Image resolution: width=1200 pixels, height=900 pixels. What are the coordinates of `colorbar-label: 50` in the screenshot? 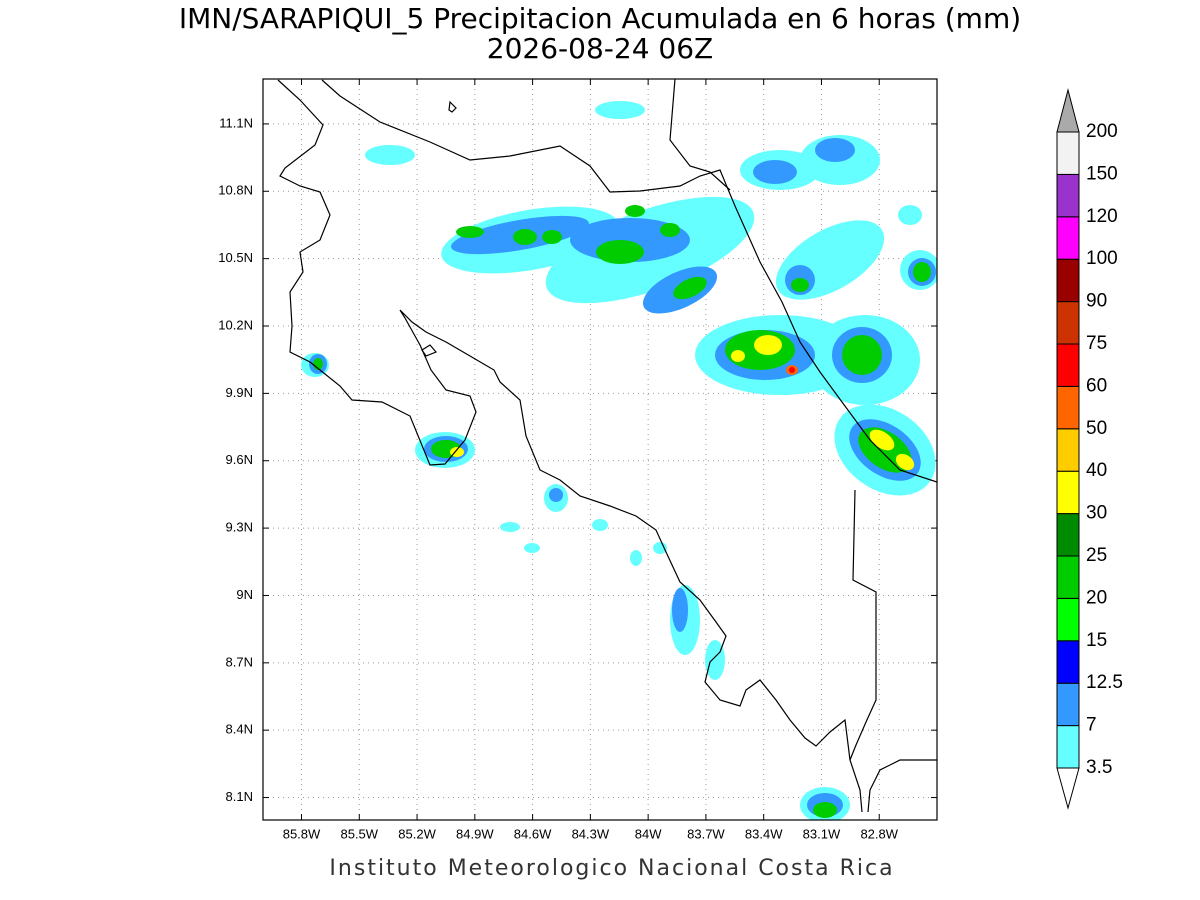 It's located at (1096, 428).